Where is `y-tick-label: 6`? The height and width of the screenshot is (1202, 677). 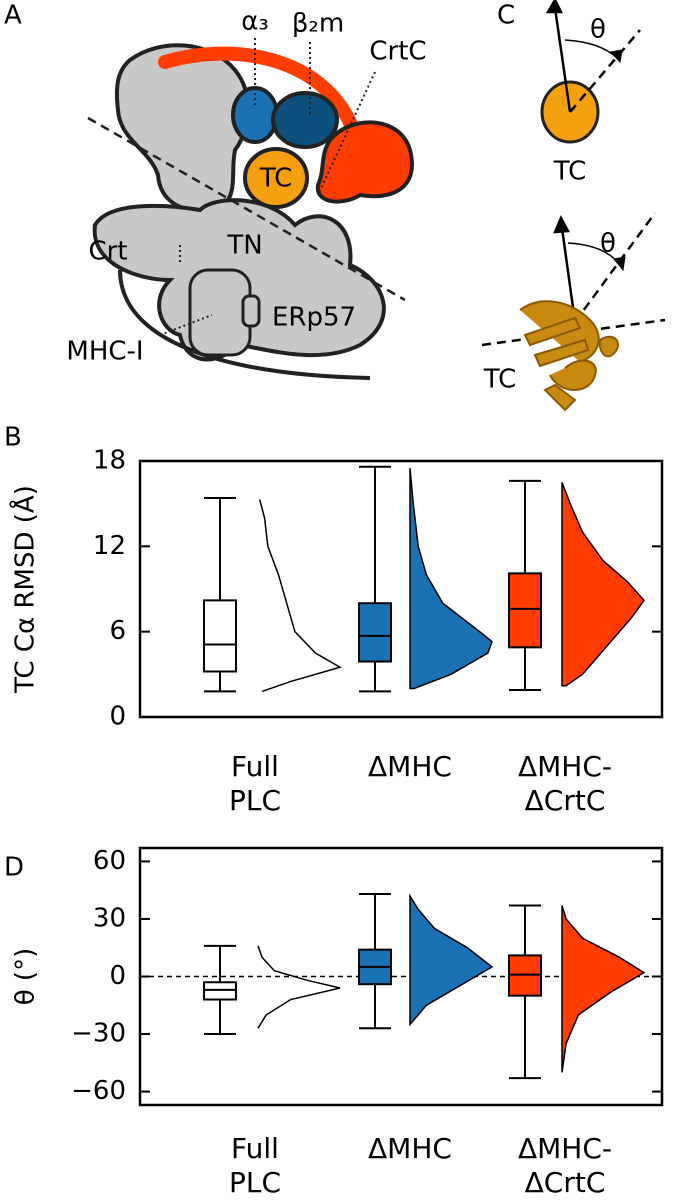
y-tick-label: 6 is located at coordinates (117, 631).